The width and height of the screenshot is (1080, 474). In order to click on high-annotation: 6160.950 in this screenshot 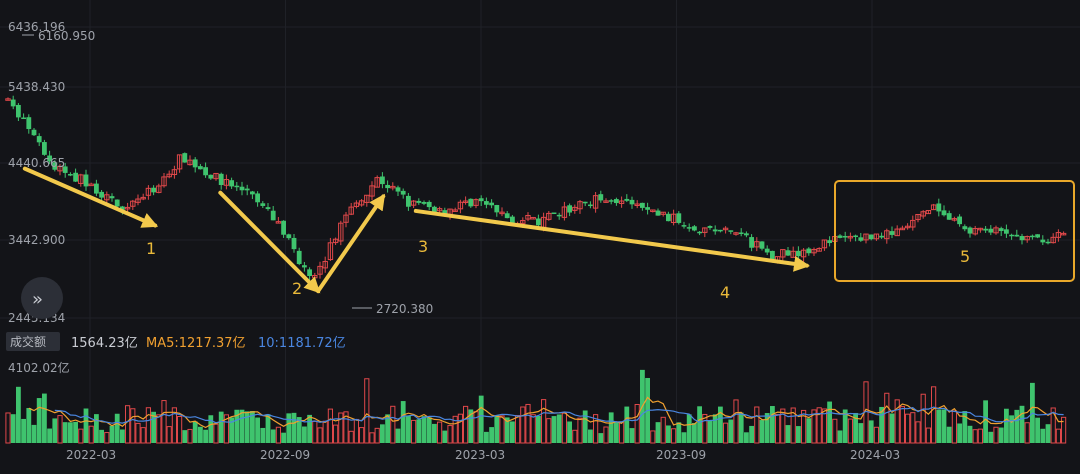, I will do `click(66, 36)`.